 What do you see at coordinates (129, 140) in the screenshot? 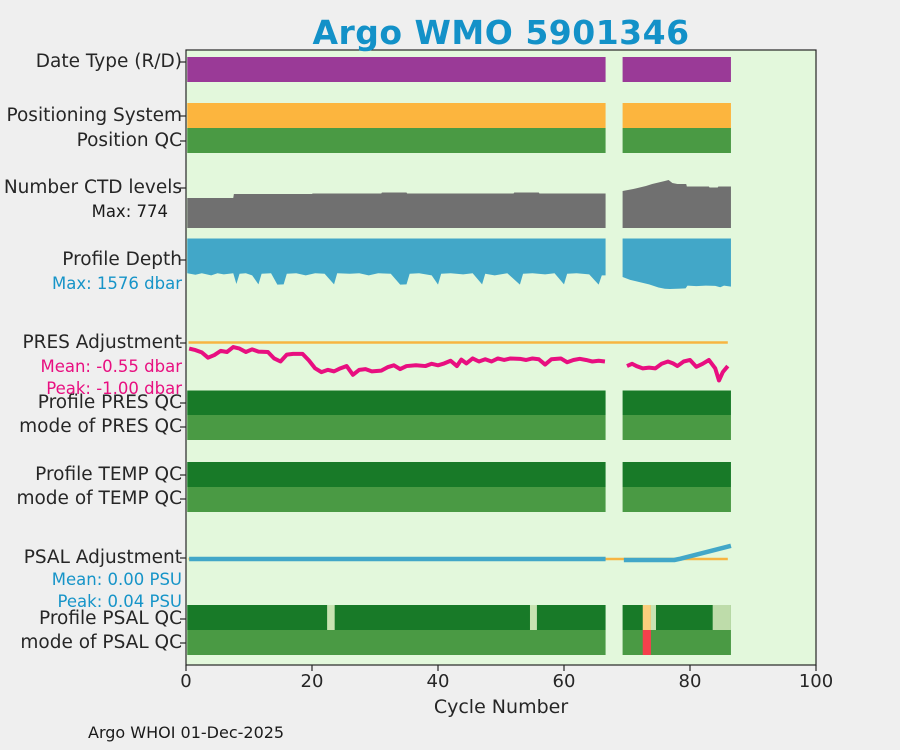
I see `track-label-position-qc: Position QC` at bounding box center [129, 140].